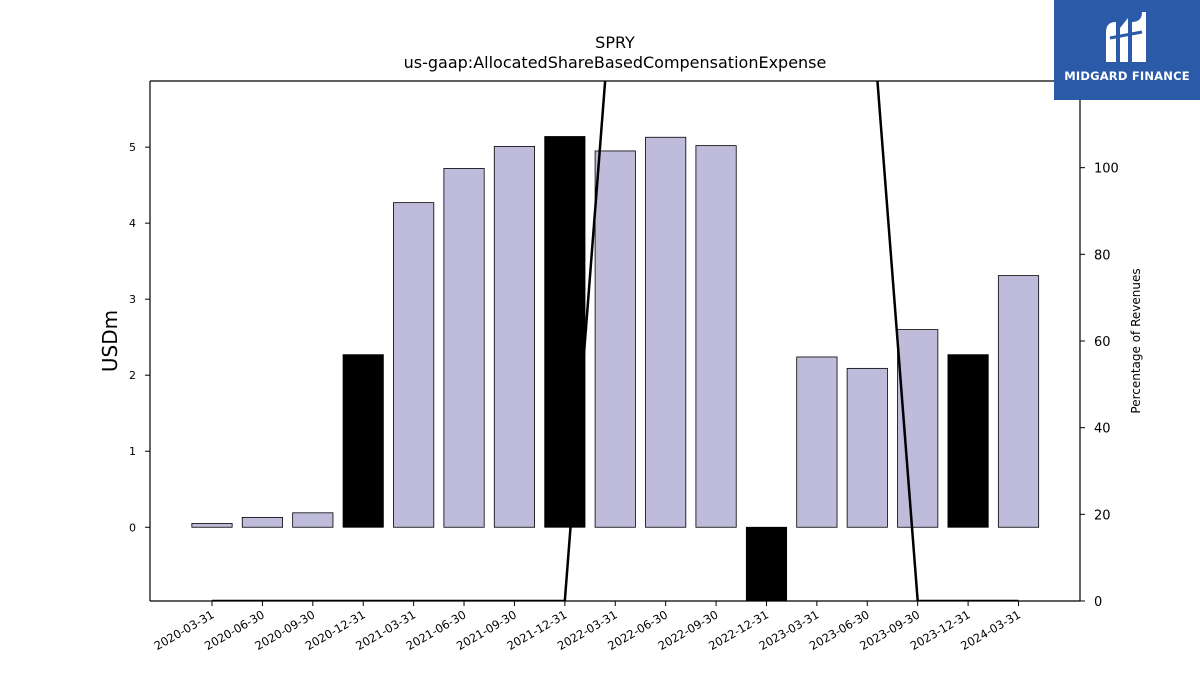 The height and width of the screenshot is (675, 1200). What do you see at coordinates (1106, 169) in the screenshot?
I see `y2-tick-label-100: 100` at bounding box center [1106, 169].